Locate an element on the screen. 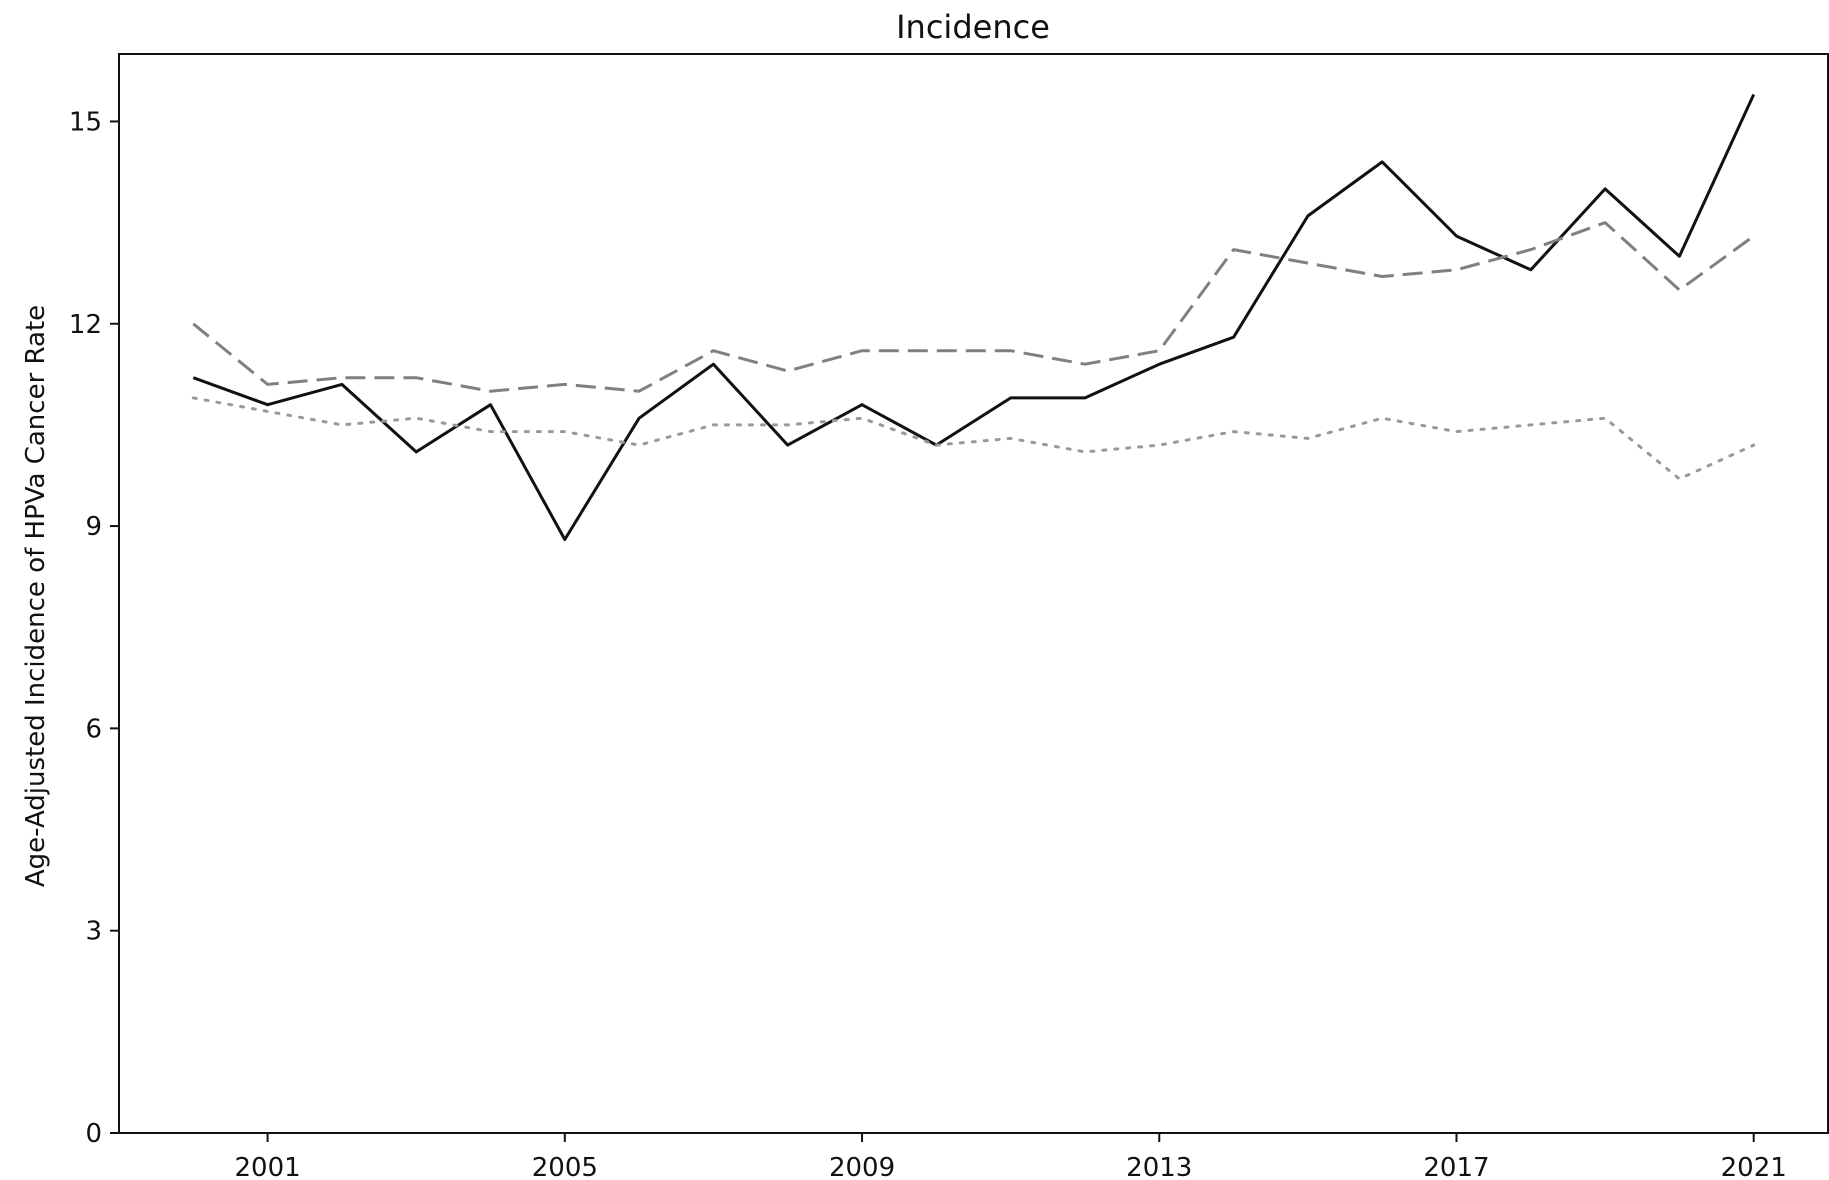  y-tick-label: 9 is located at coordinates (93, 527).